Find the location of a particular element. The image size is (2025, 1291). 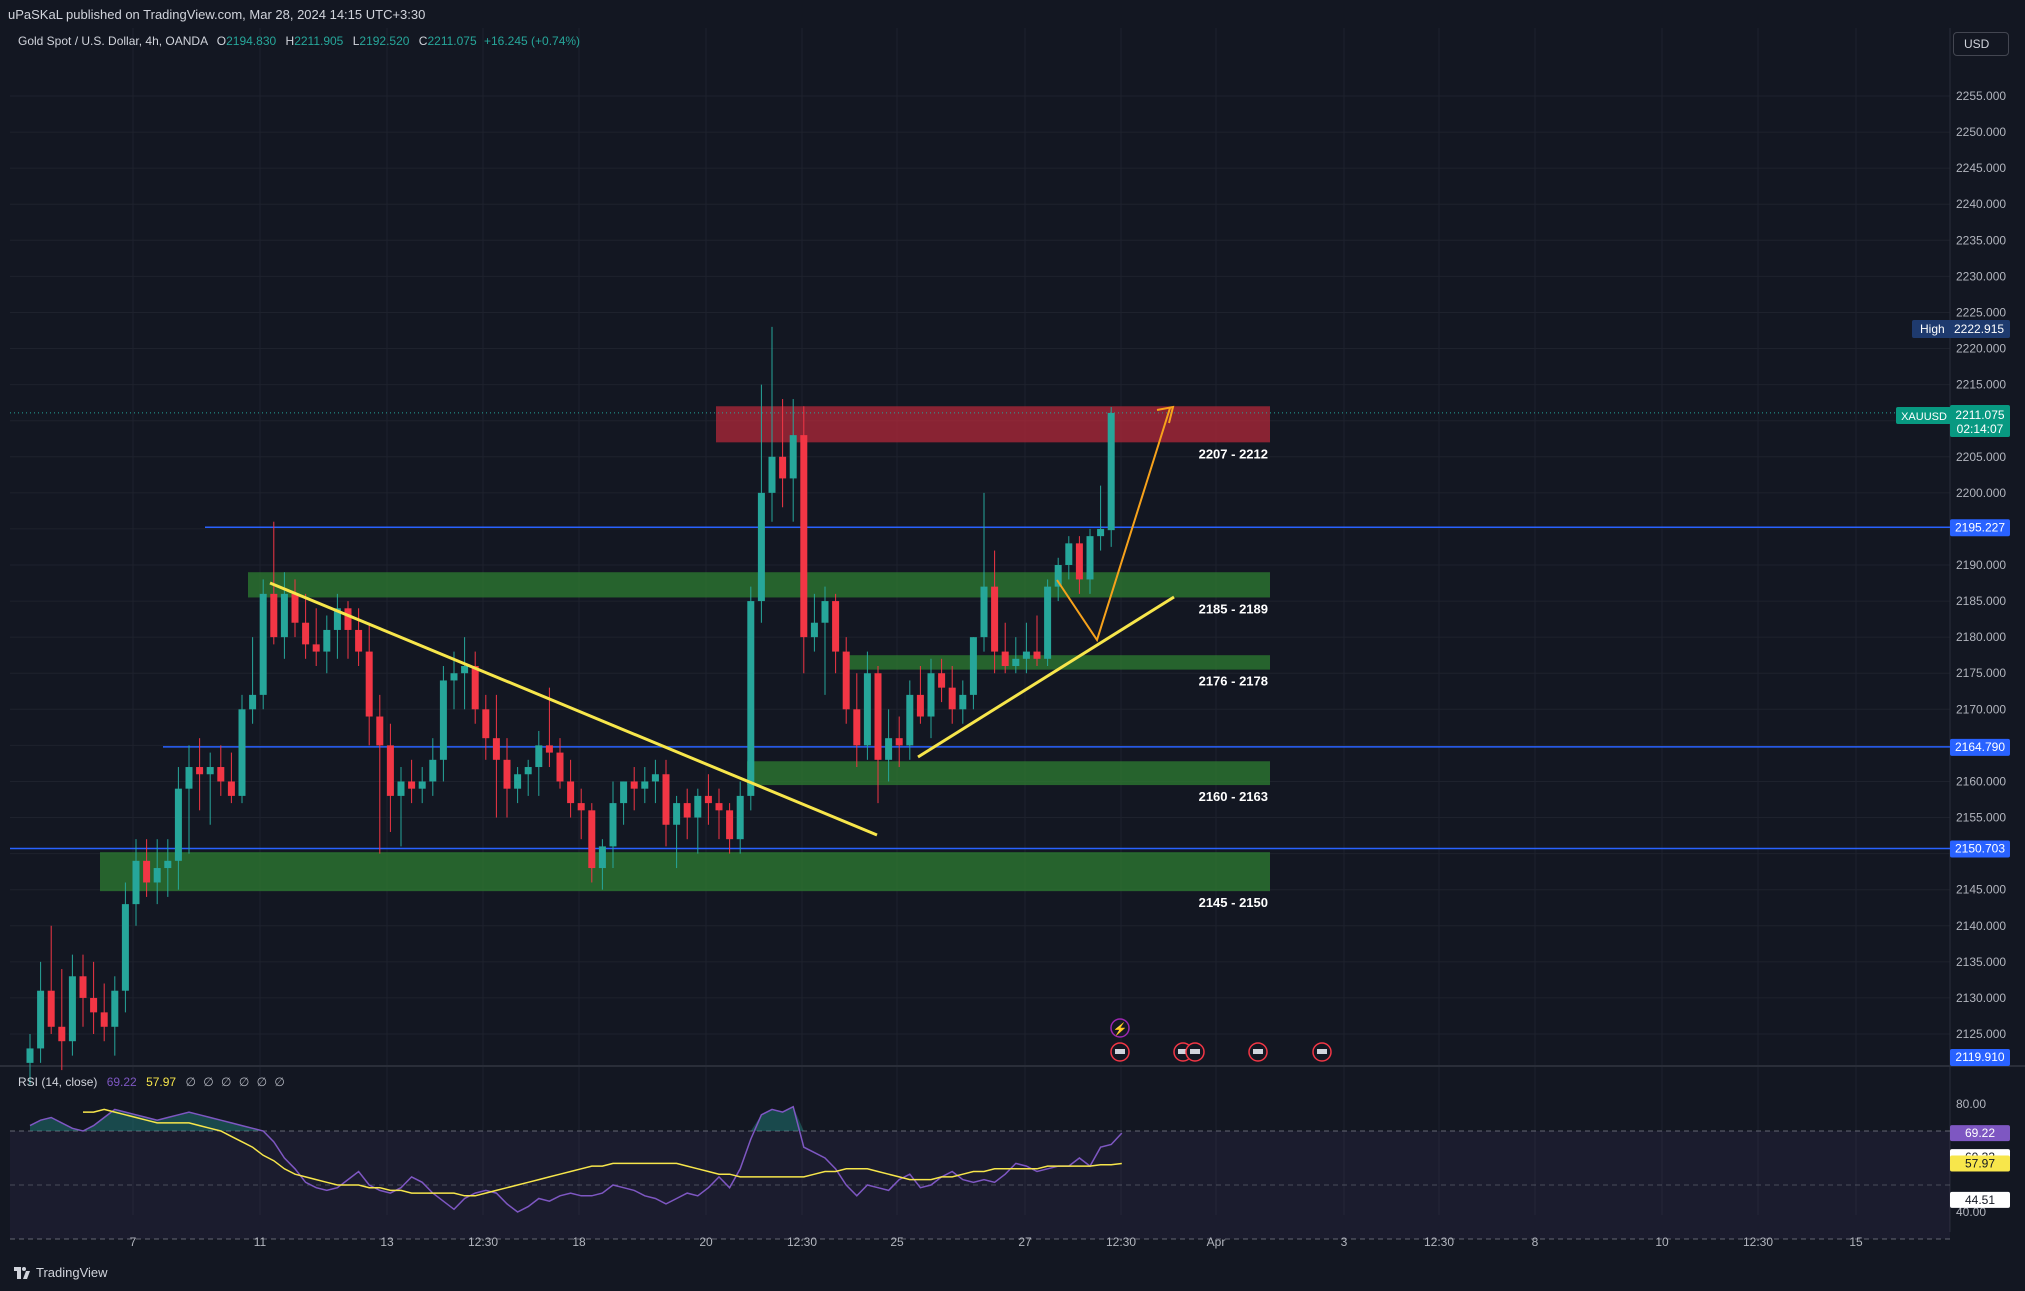

symbol-tag-bg is located at coordinates (1924, 415).